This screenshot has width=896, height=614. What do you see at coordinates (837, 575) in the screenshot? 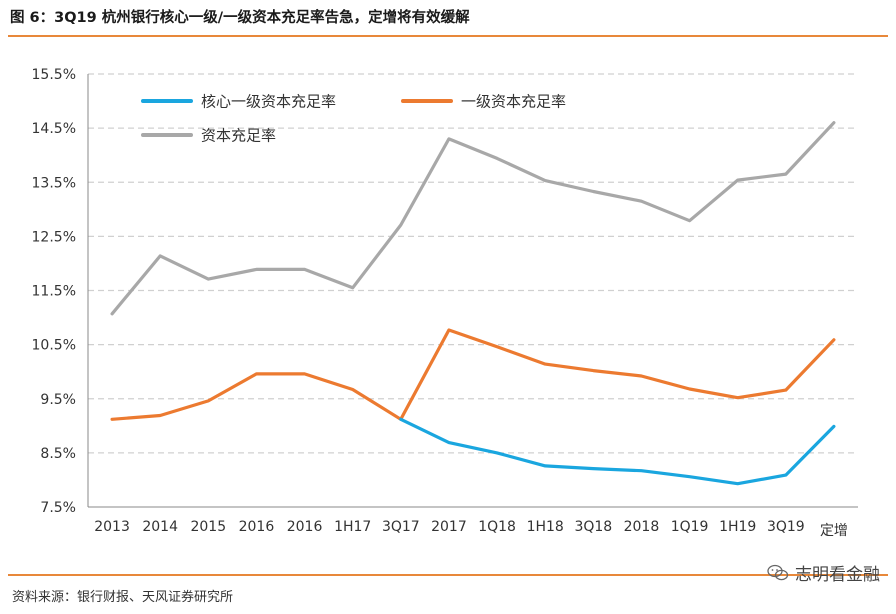
I see `watermark-text: 志明看金融` at bounding box center [837, 575].